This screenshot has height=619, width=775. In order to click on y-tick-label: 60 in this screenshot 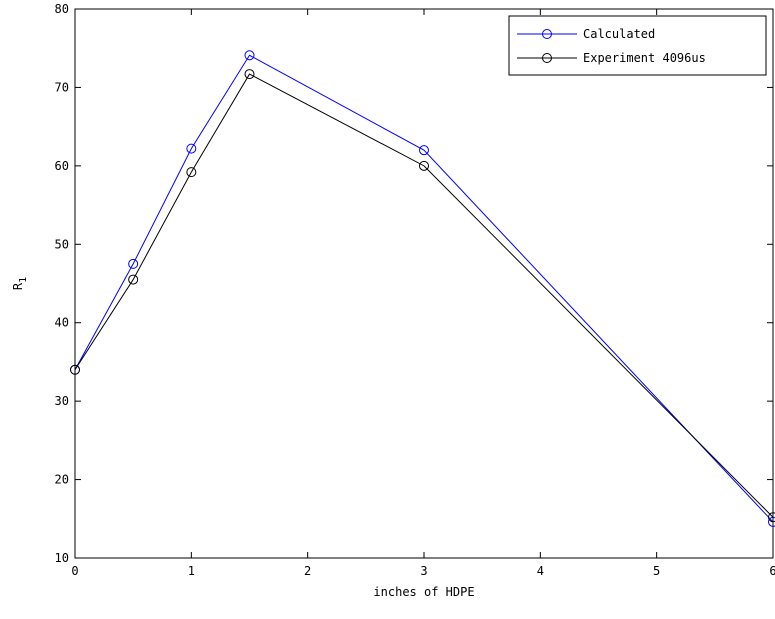, I will do `click(62, 166)`.